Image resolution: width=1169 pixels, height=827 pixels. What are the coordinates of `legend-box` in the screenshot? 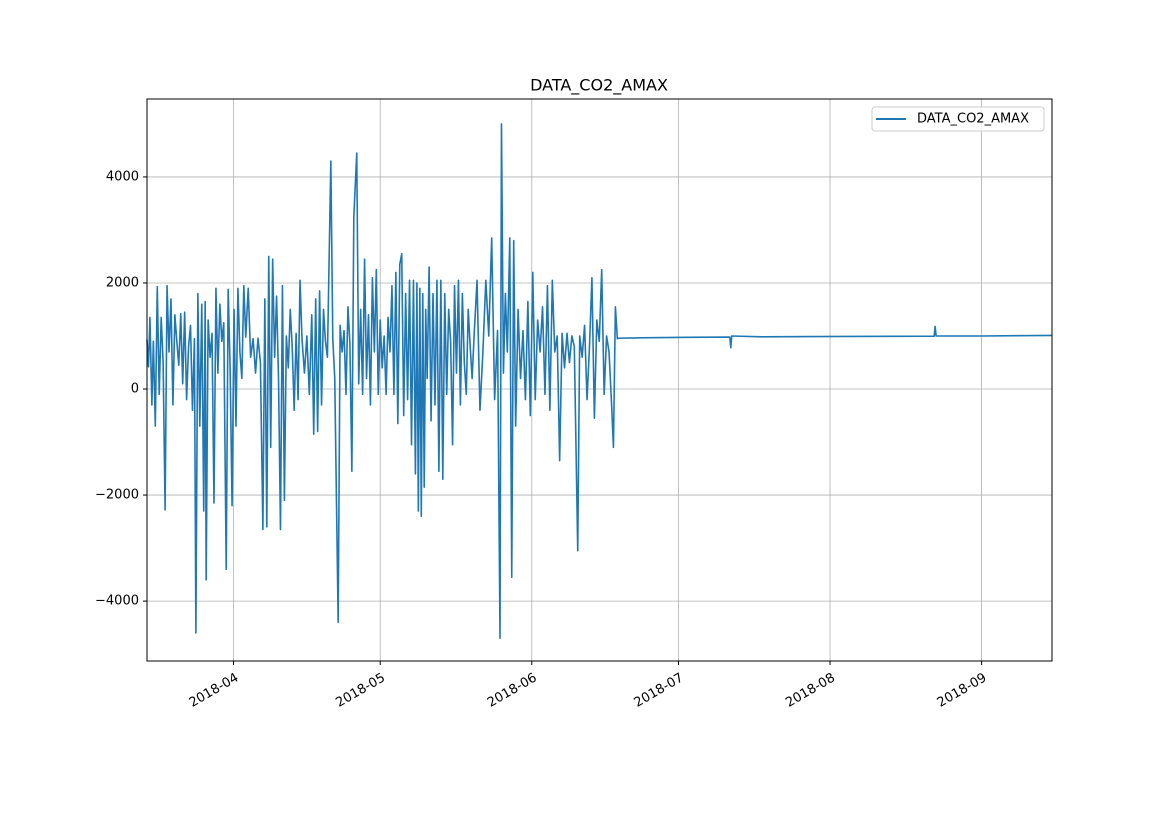 It's located at (958, 119).